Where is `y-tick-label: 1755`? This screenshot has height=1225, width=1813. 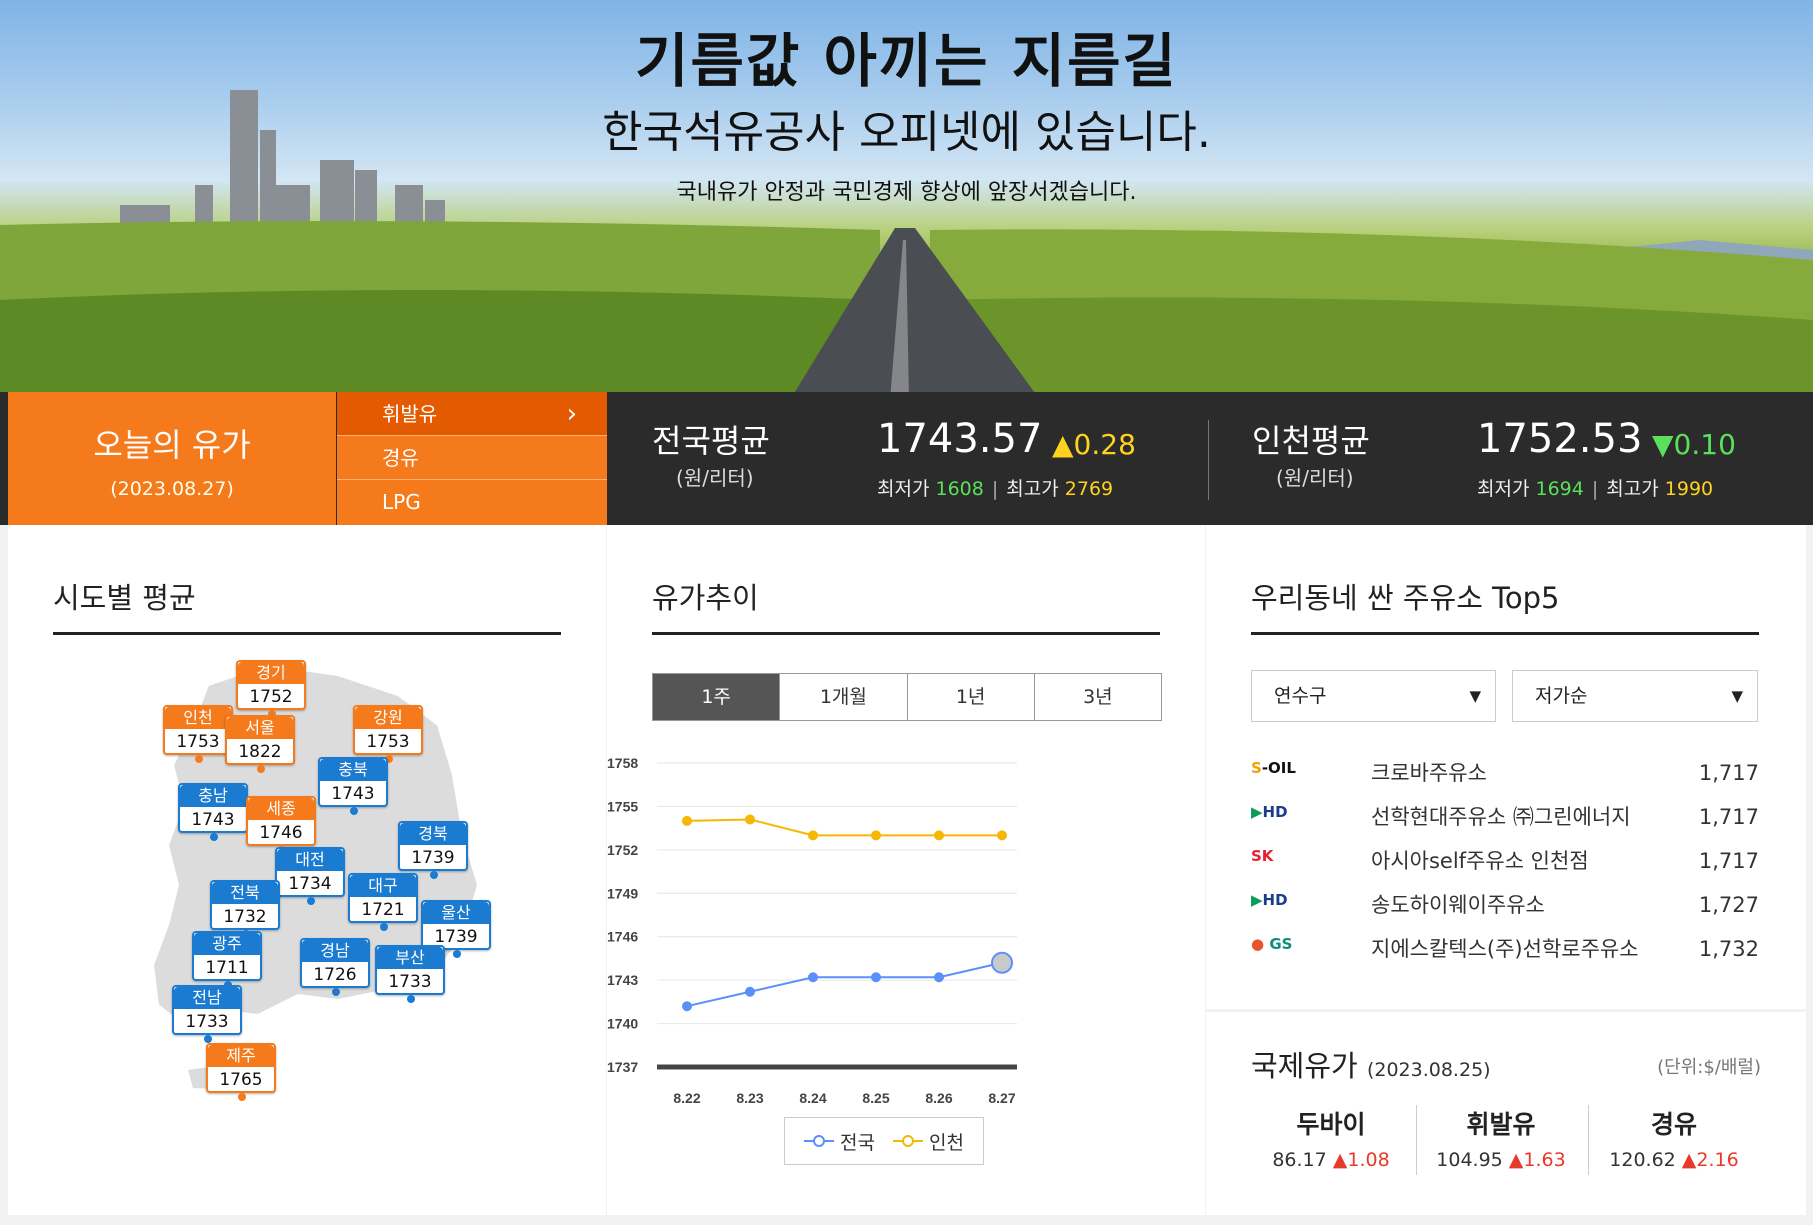 y-tick-label: 1755 is located at coordinates (622, 806).